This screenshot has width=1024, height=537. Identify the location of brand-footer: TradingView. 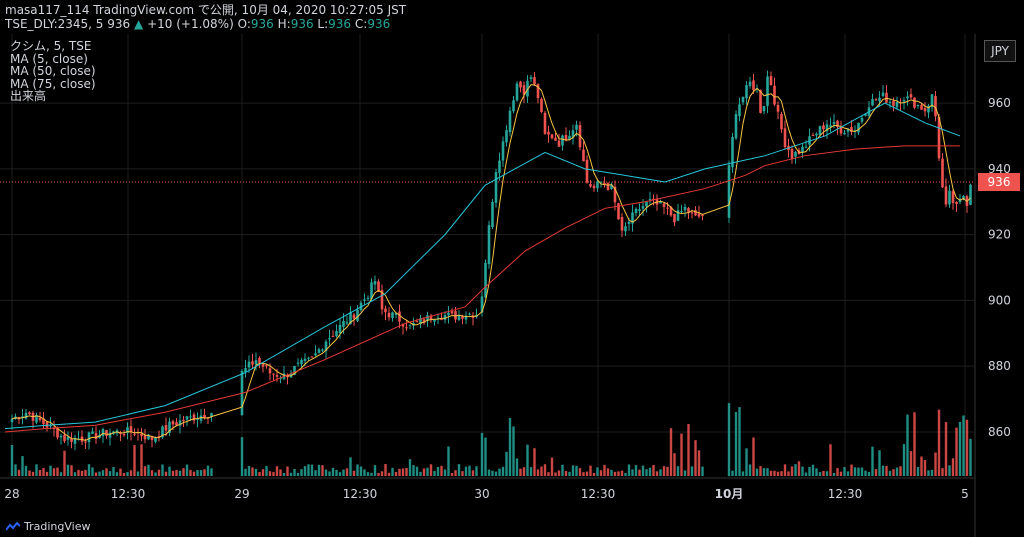
(48, 526).